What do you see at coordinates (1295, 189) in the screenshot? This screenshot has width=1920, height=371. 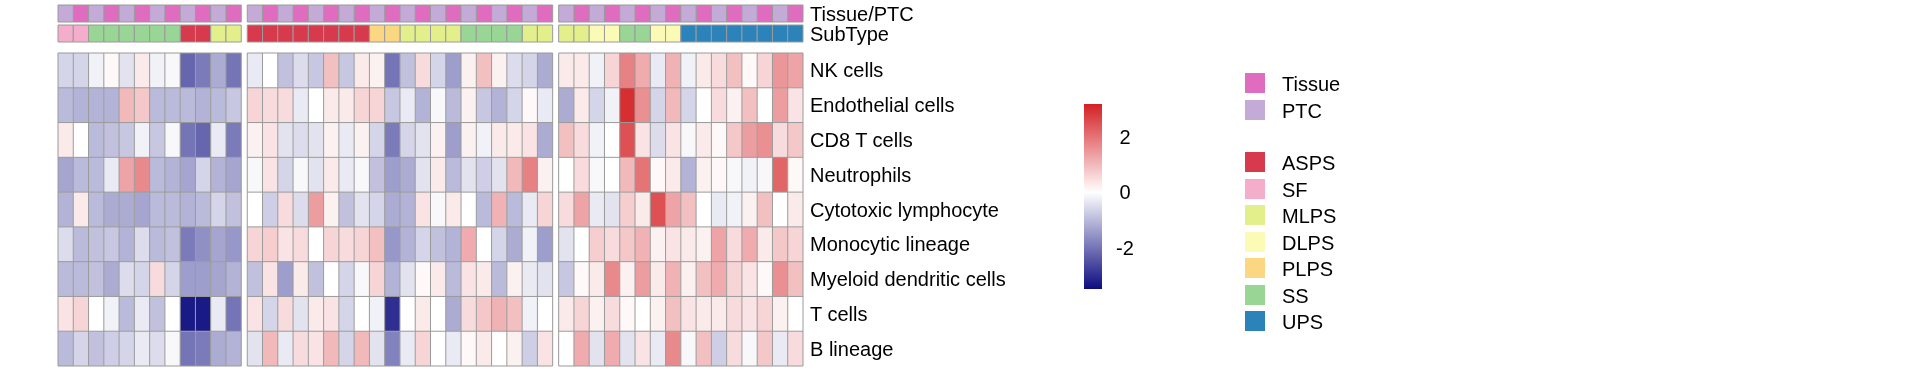 I see `legend-label: SF` at bounding box center [1295, 189].